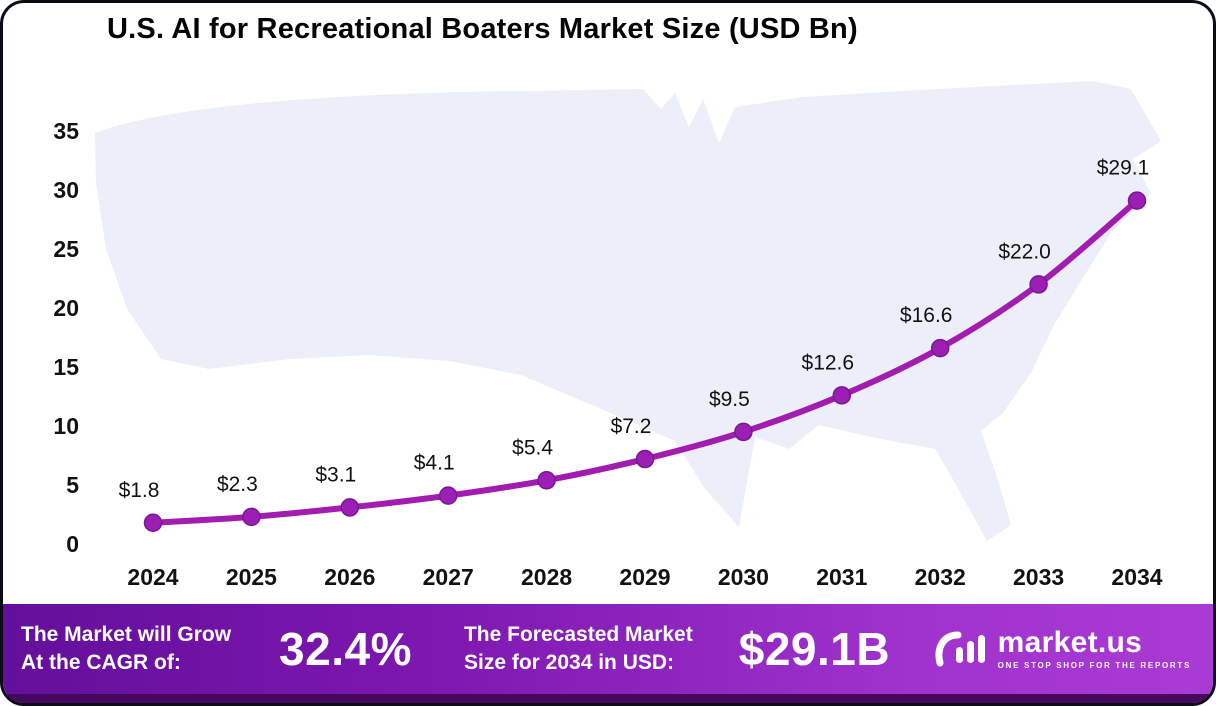  What do you see at coordinates (72, 544) in the screenshot?
I see `y-tick-label: 0` at bounding box center [72, 544].